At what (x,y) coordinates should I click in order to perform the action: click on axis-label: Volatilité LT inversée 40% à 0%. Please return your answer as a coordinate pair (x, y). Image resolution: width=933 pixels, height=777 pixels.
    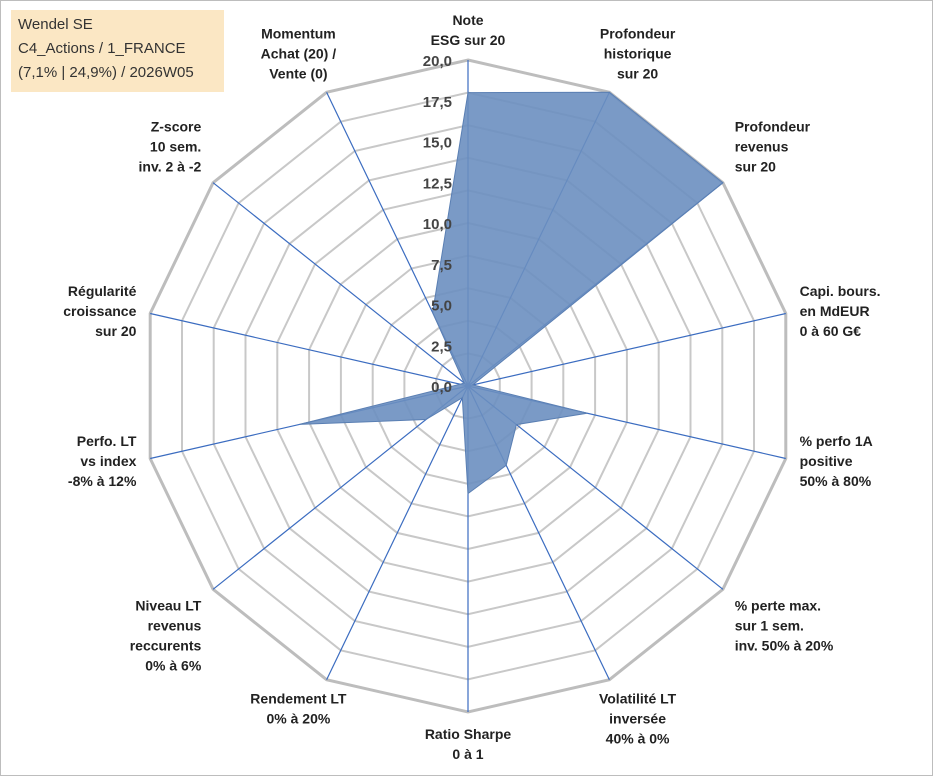
    Looking at the image, I should click on (638, 719).